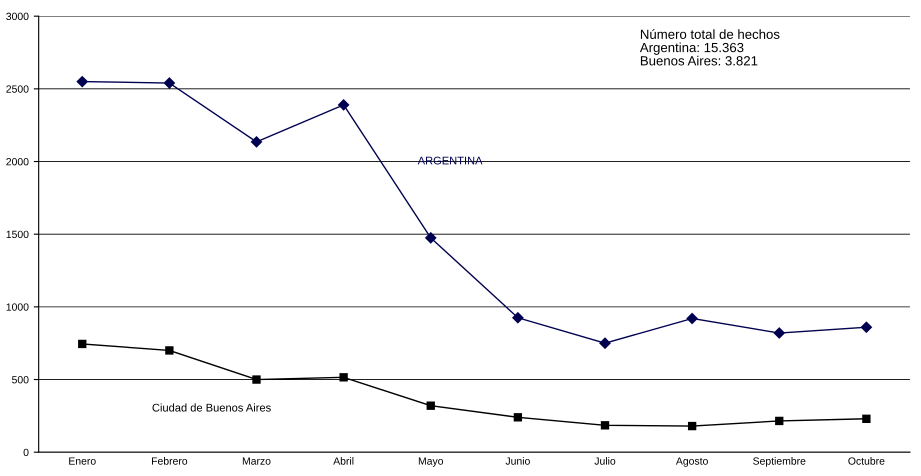 The width and height of the screenshot is (921, 476). I want to click on y-tick-label: 3000, so click(17, 16).